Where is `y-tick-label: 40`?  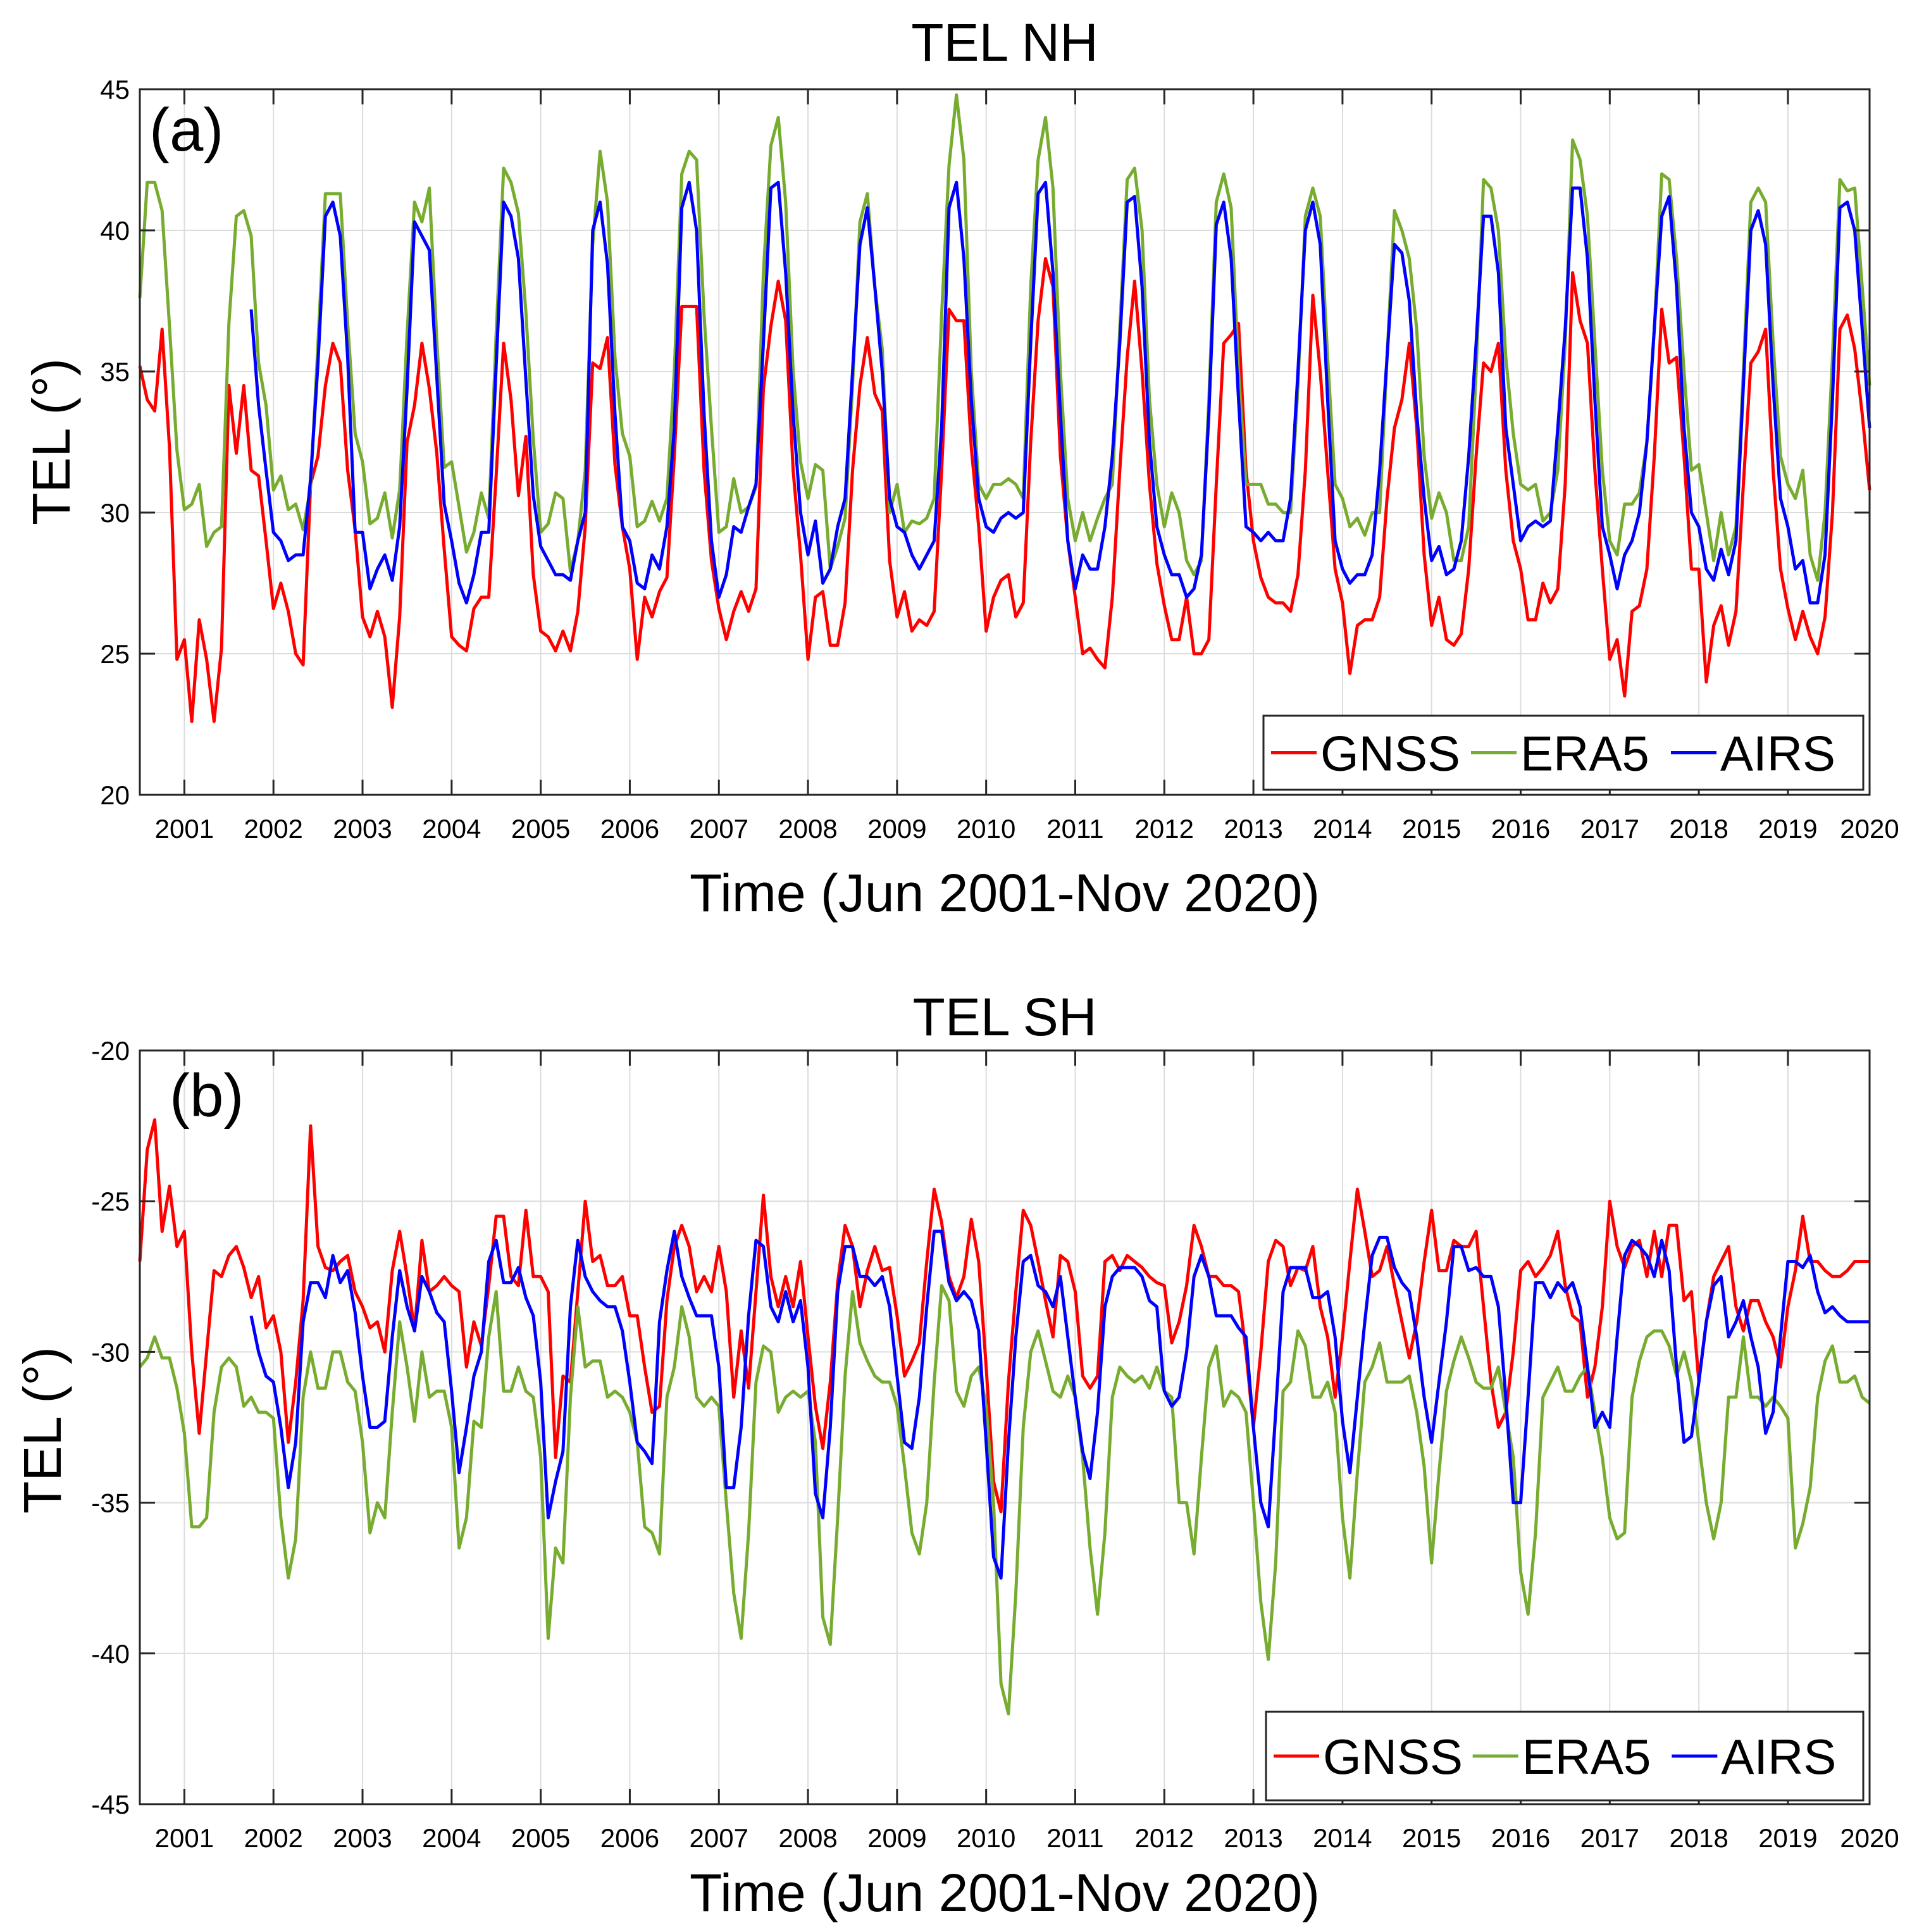 y-tick-label: 40 is located at coordinates (115, 231).